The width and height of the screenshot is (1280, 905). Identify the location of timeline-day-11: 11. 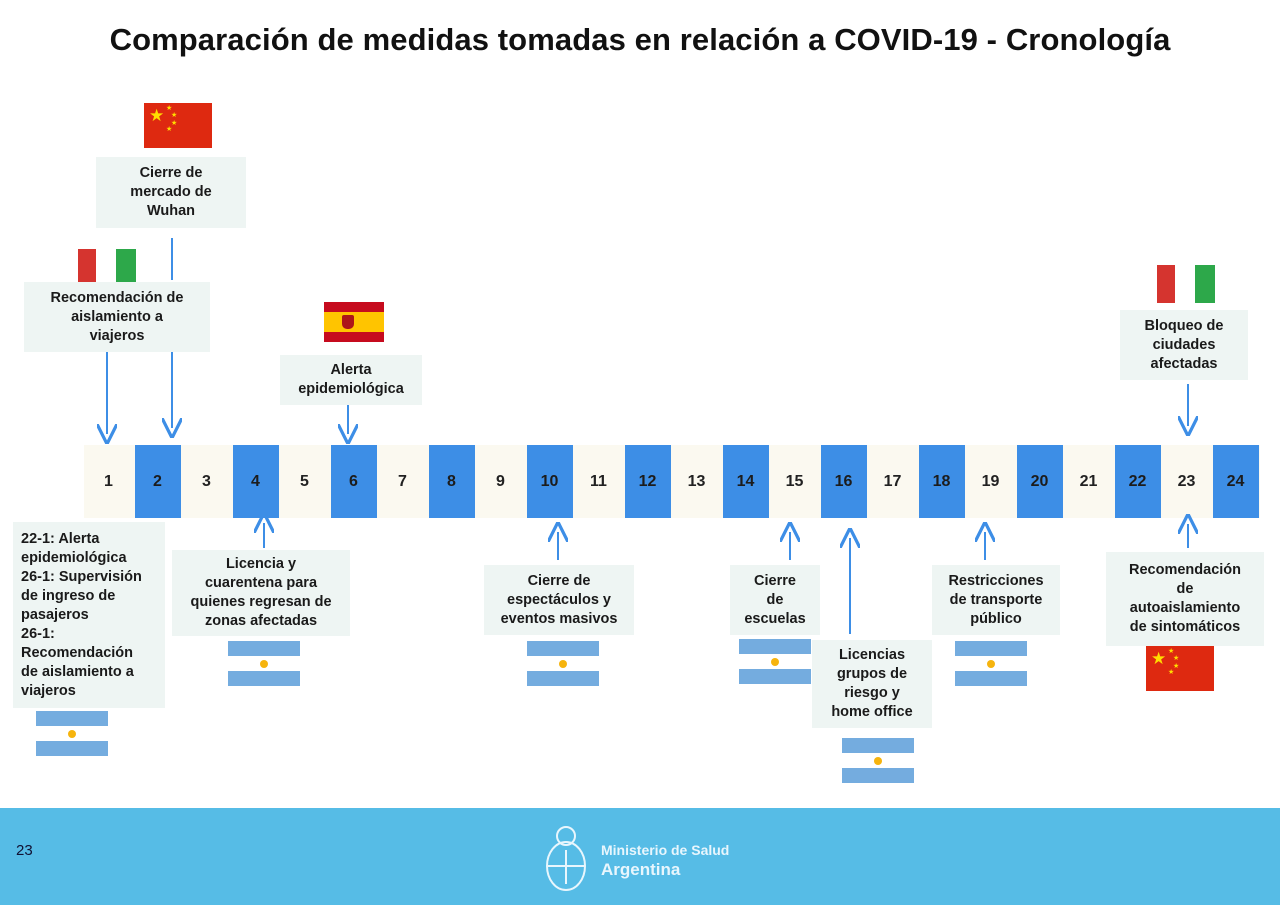
(598, 481).